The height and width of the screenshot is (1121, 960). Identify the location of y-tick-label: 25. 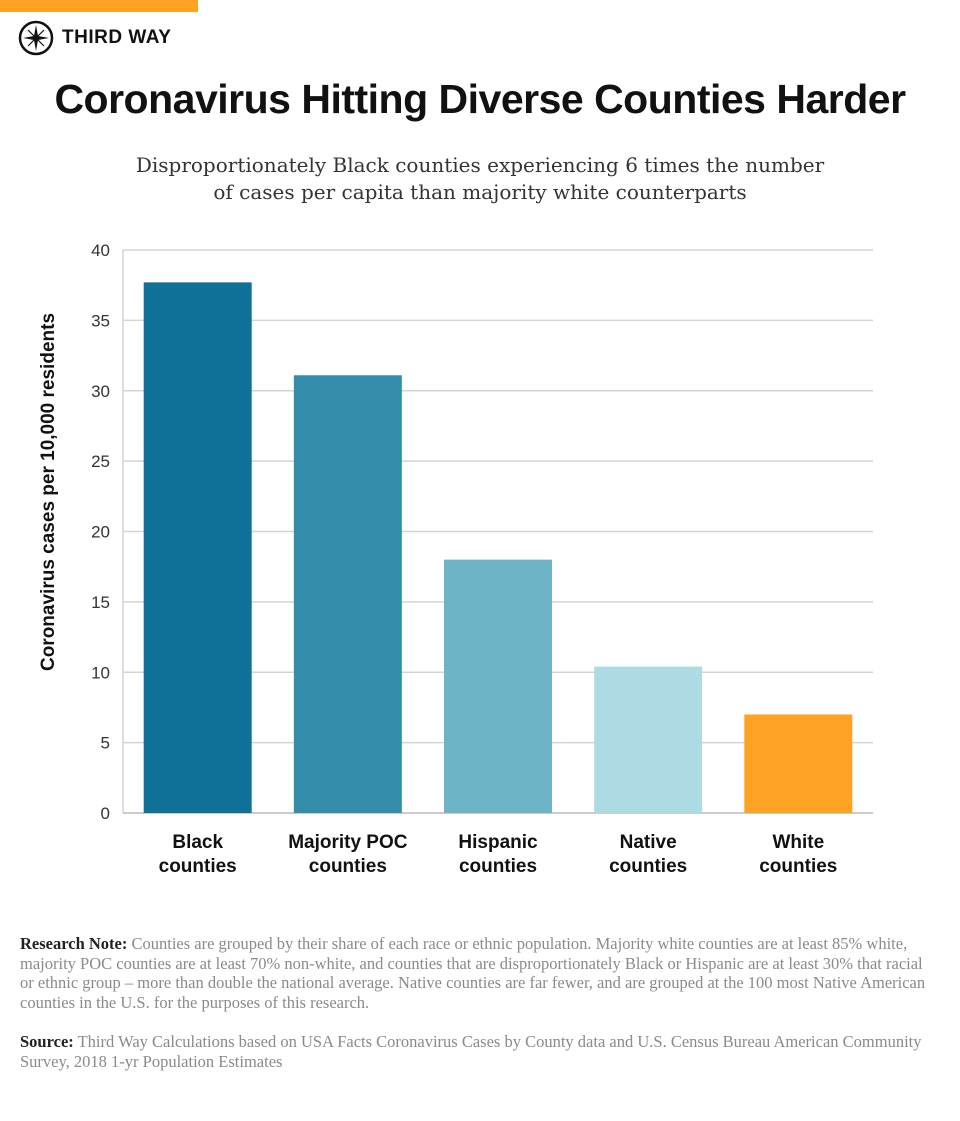
(100, 461).